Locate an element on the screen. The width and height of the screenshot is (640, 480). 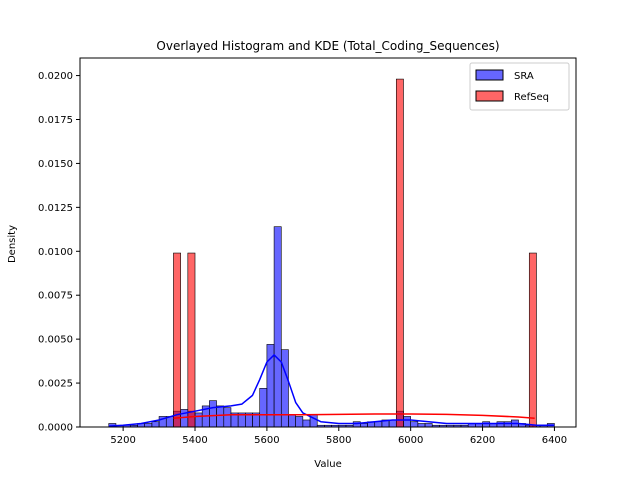
y-tick-label-4: 0.0100 is located at coordinates (55, 252).